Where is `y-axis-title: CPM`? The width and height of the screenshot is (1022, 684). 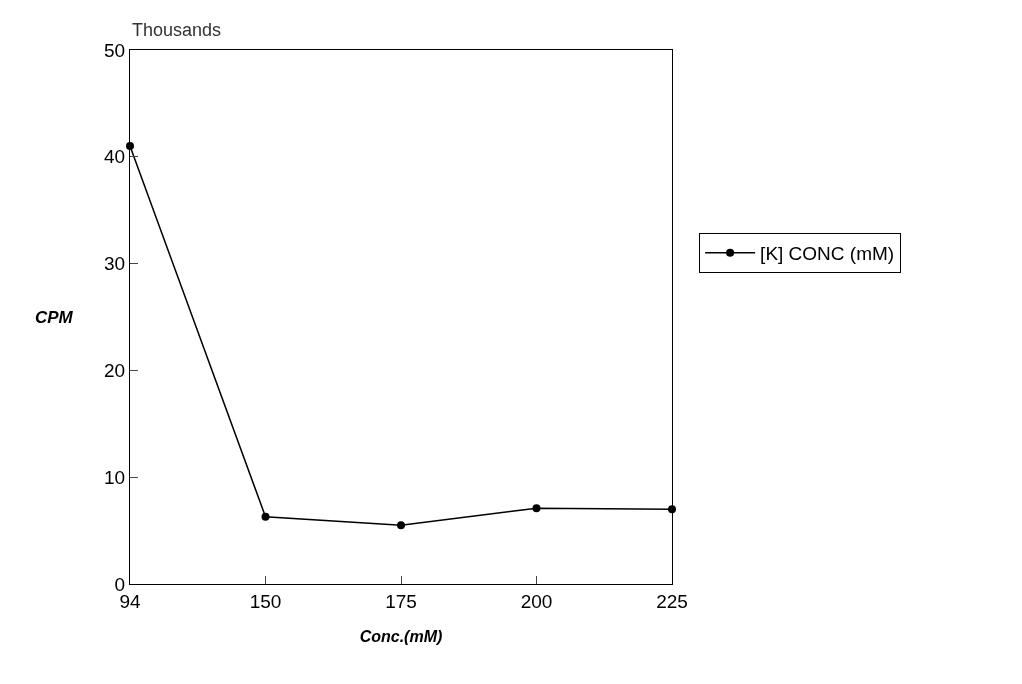
y-axis-title: CPM is located at coordinates (54, 317).